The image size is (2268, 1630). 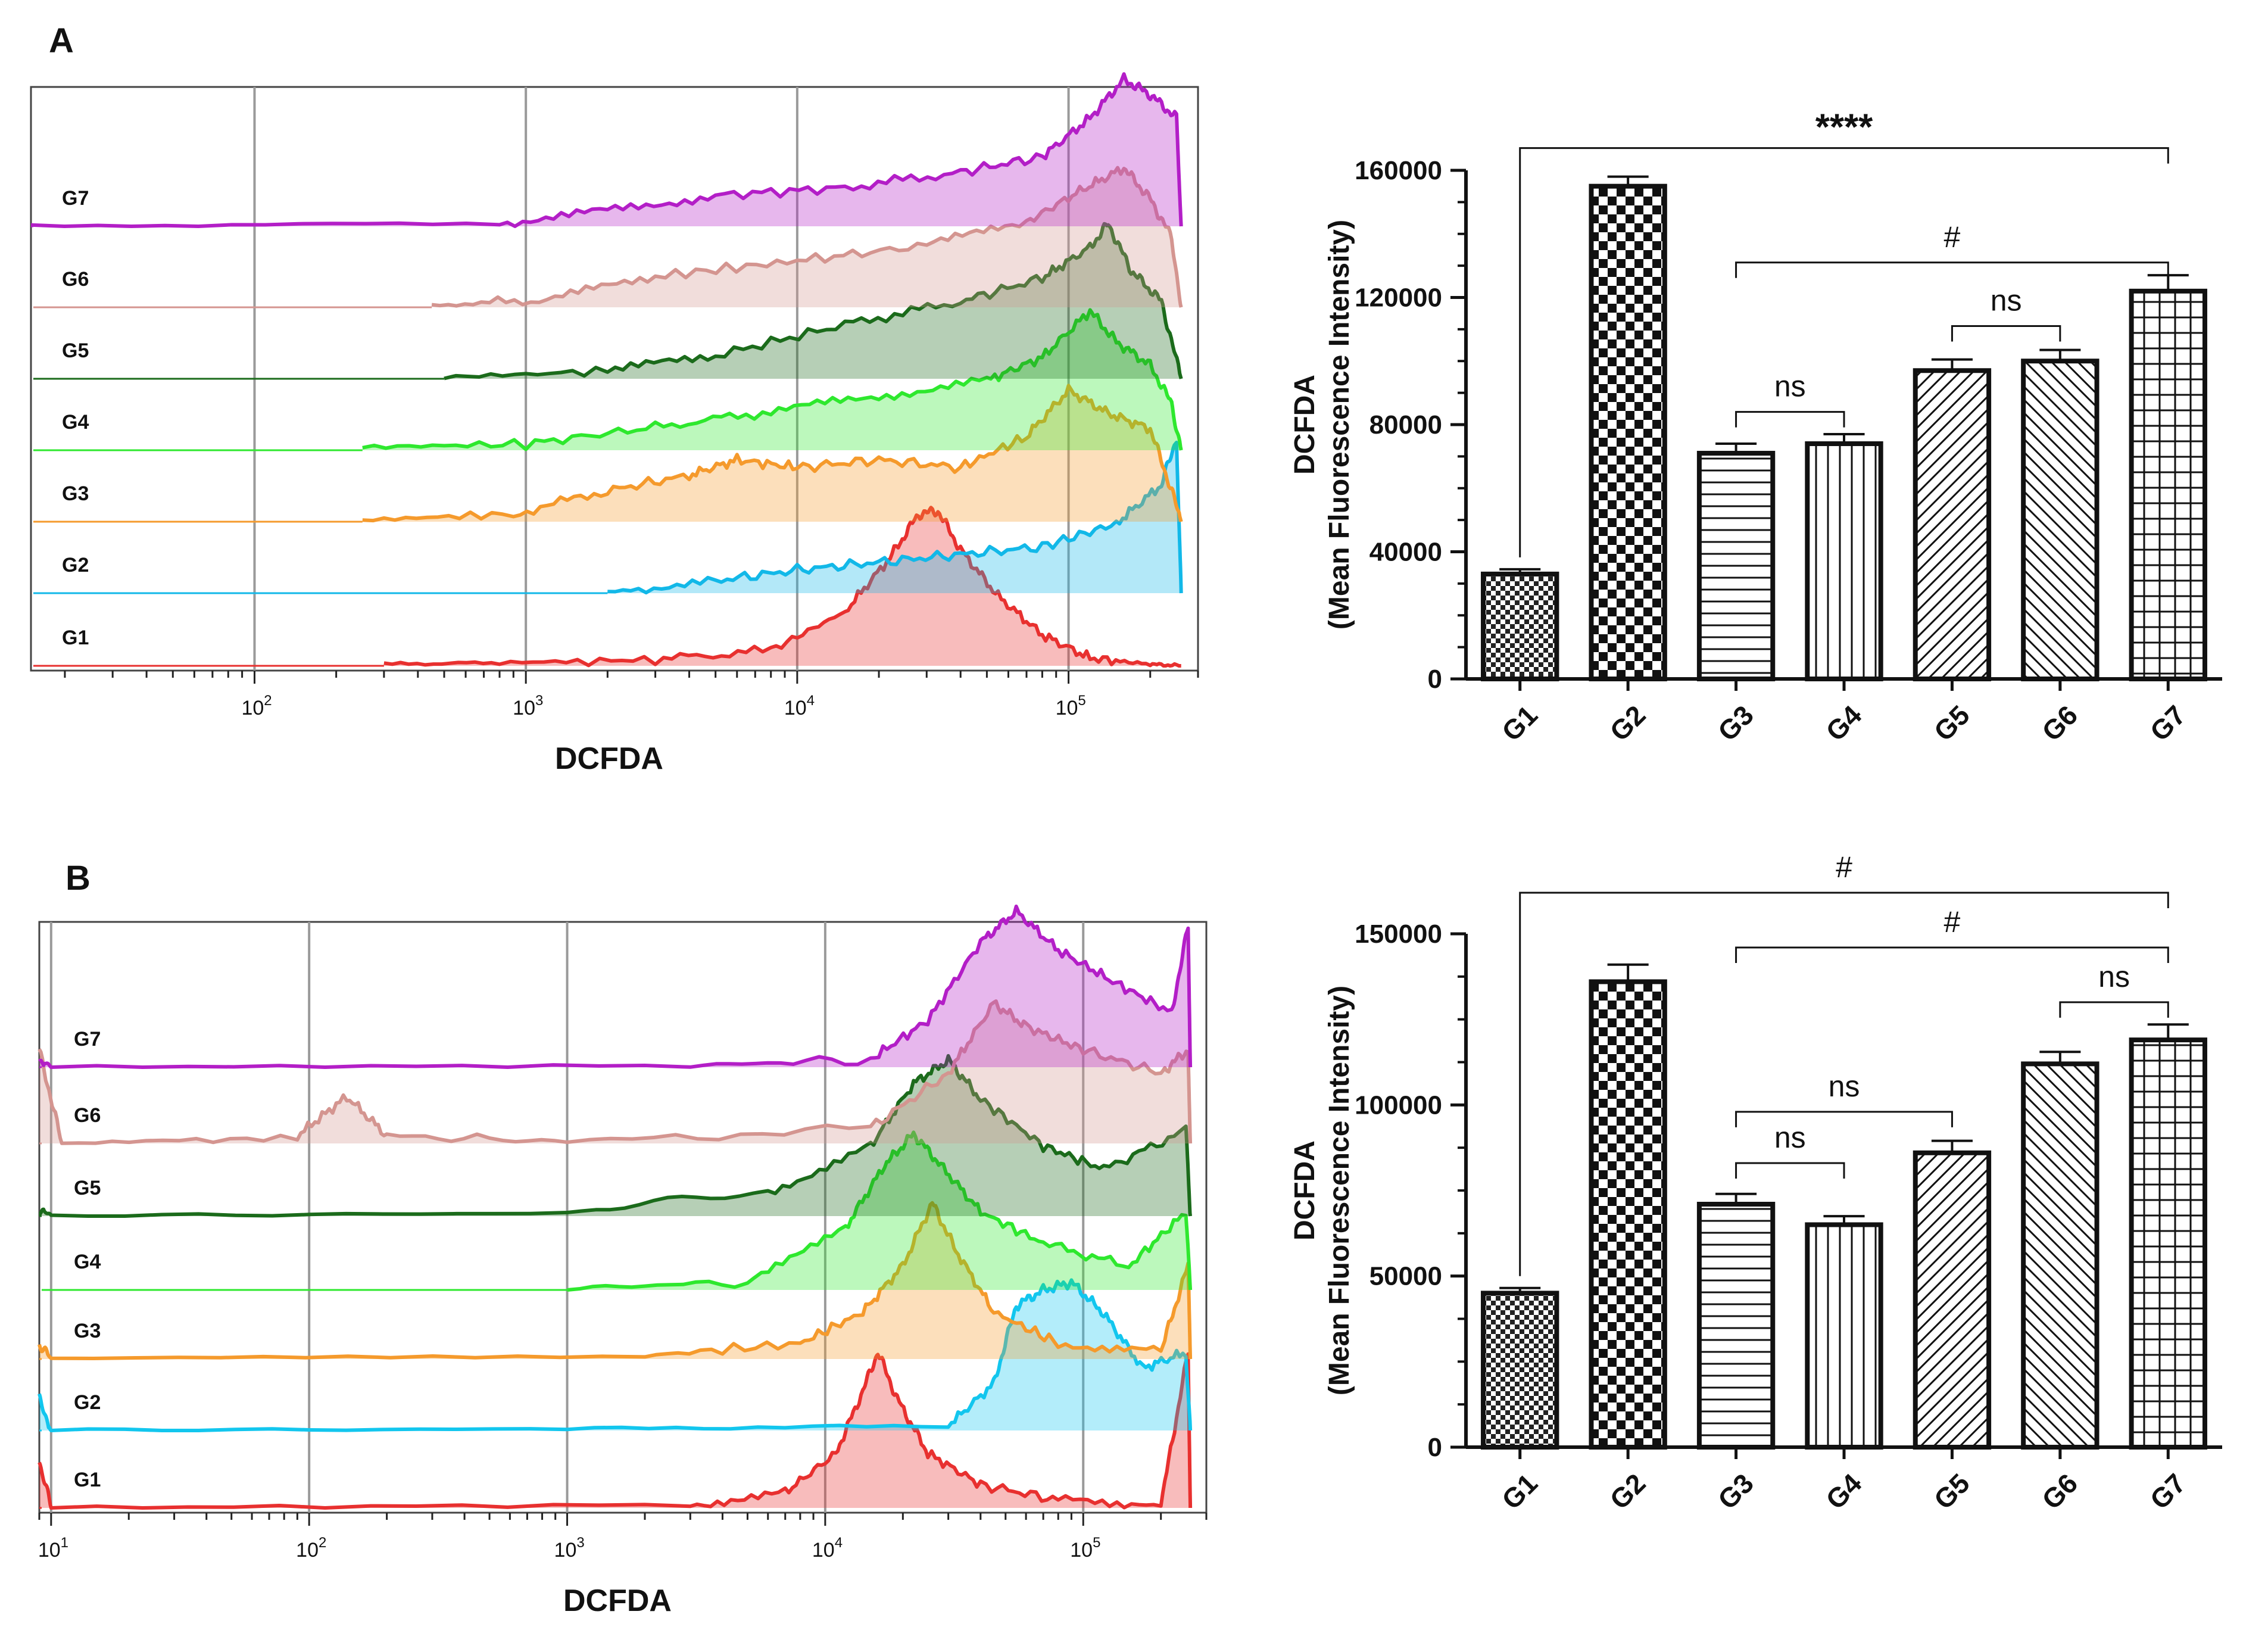 I want to click on y-tick-label: 120000, so click(x=1398, y=298).